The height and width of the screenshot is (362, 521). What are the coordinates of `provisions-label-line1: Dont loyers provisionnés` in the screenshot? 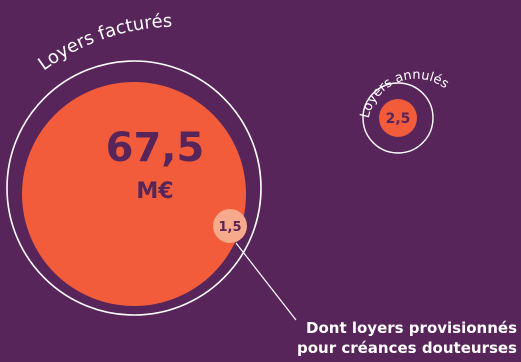 It's located at (411, 328).